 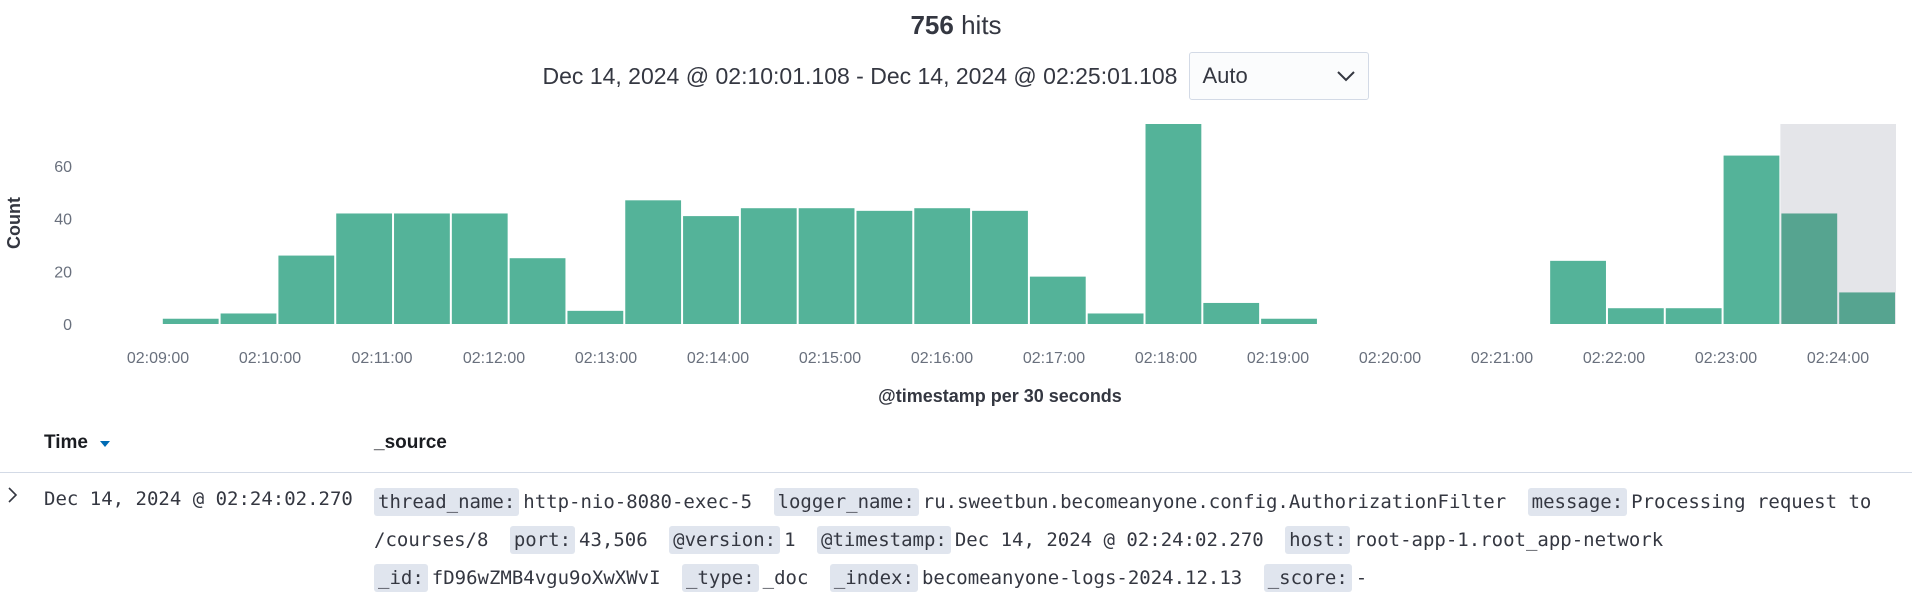 What do you see at coordinates (785, 578) in the screenshot?
I see `source-field-value: _doc` at bounding box center [785, 578].